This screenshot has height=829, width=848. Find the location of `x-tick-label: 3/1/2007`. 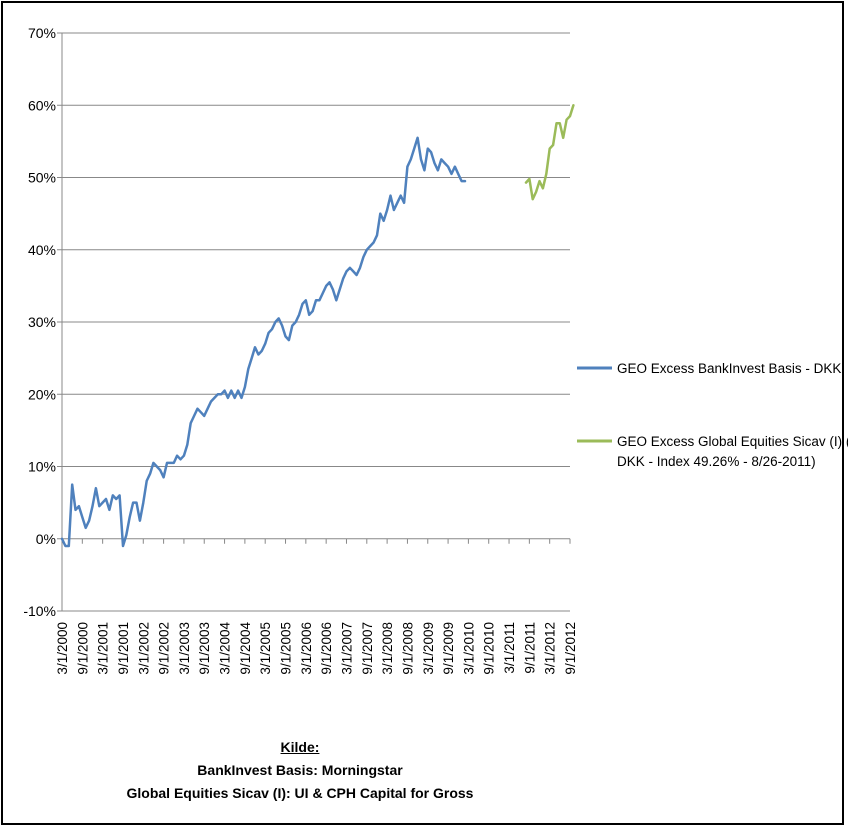

x-tick-label: 3/1/2007 is located at coordinates (346, 648).